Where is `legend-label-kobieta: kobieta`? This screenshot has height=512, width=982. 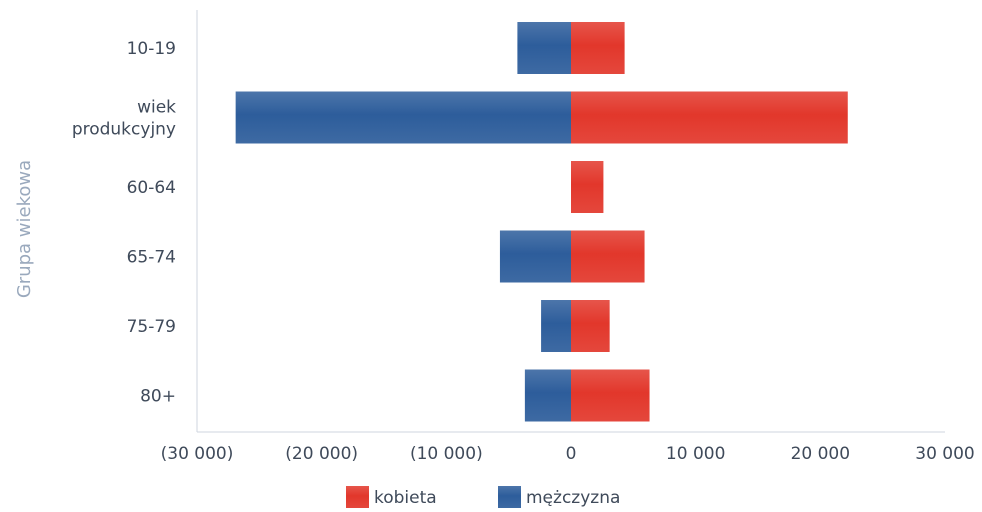
legend-label-kobieta: kobieta is located at coordinates (405, 498).